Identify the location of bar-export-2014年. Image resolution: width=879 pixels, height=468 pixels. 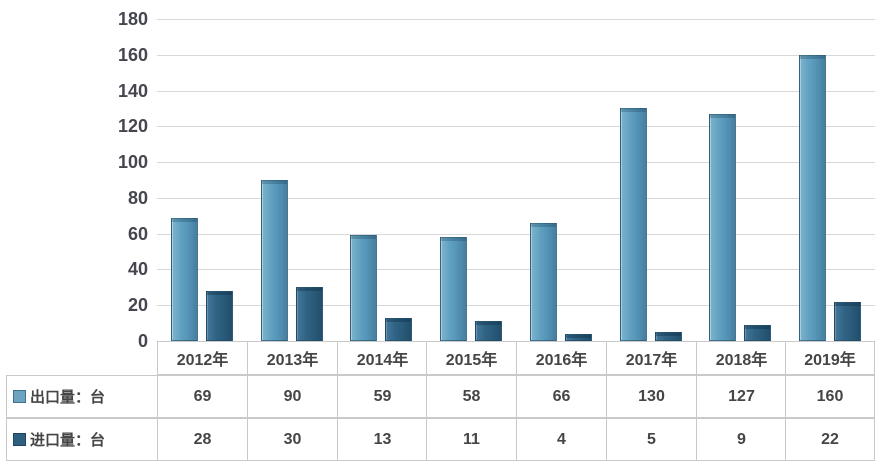
(363, 288).